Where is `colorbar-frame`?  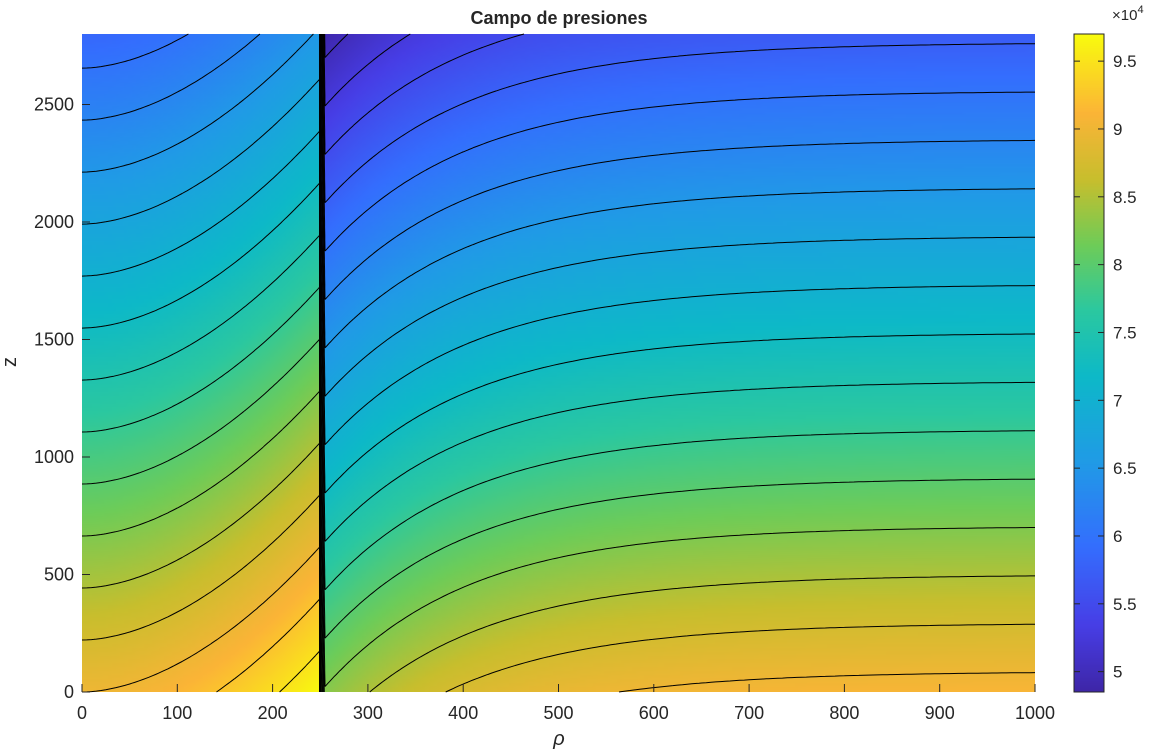 colorbar-frame is located at coordinates (1089, 363).